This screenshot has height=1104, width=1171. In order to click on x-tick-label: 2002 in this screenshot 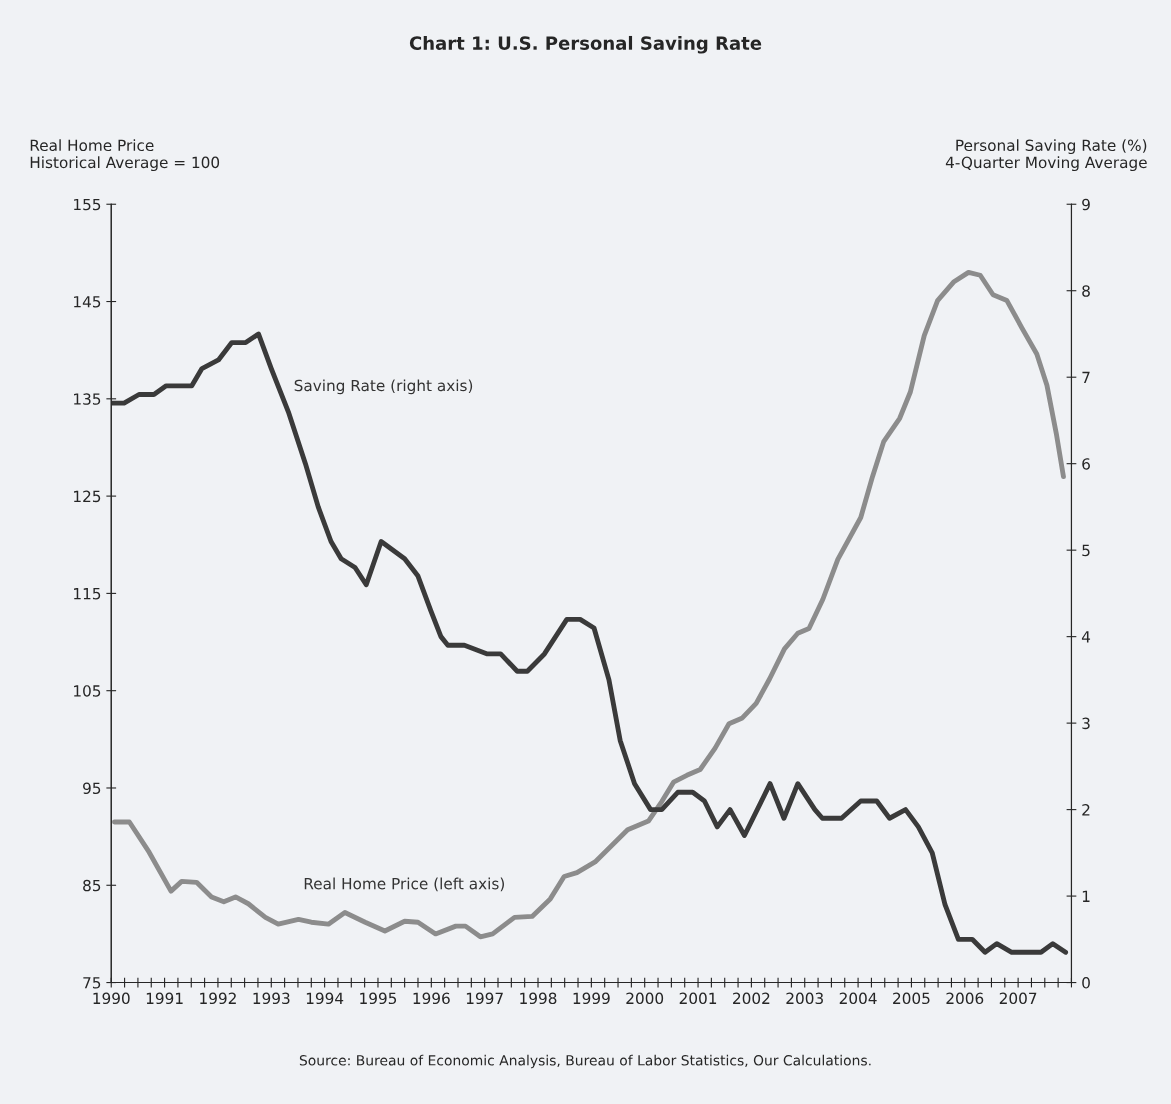, I will do `click(751, 998)`.